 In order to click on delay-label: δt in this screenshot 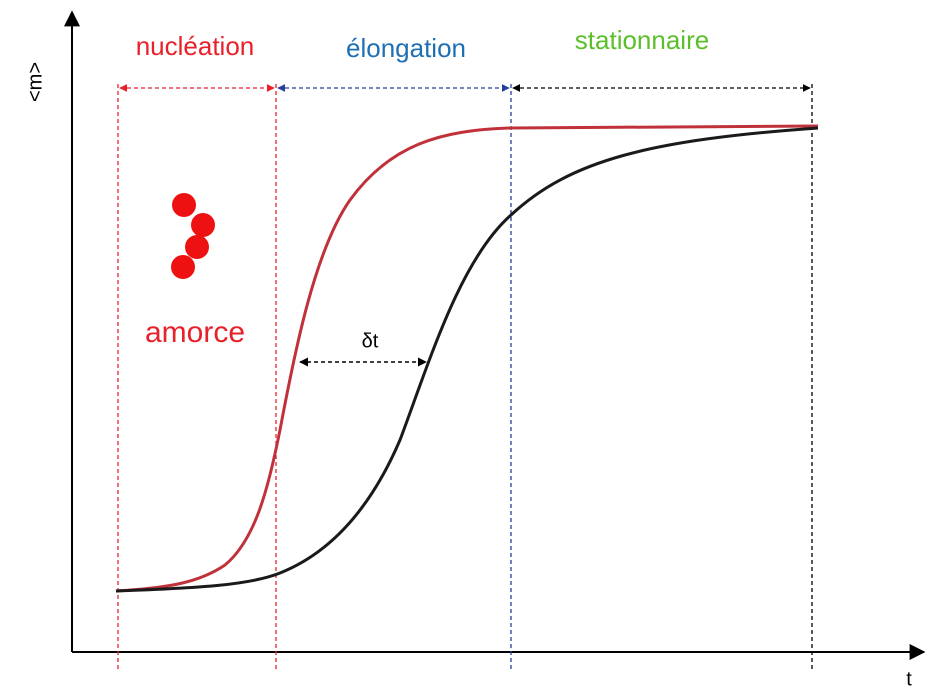, I will do `click(370, 341)`.